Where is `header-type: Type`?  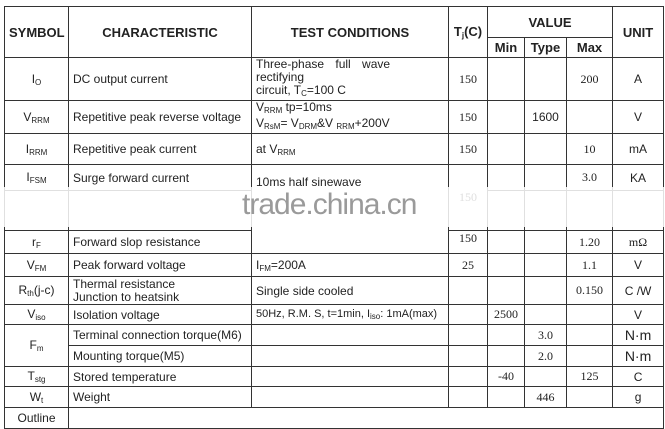 header-type: Type is located at coordinates (545, 47).